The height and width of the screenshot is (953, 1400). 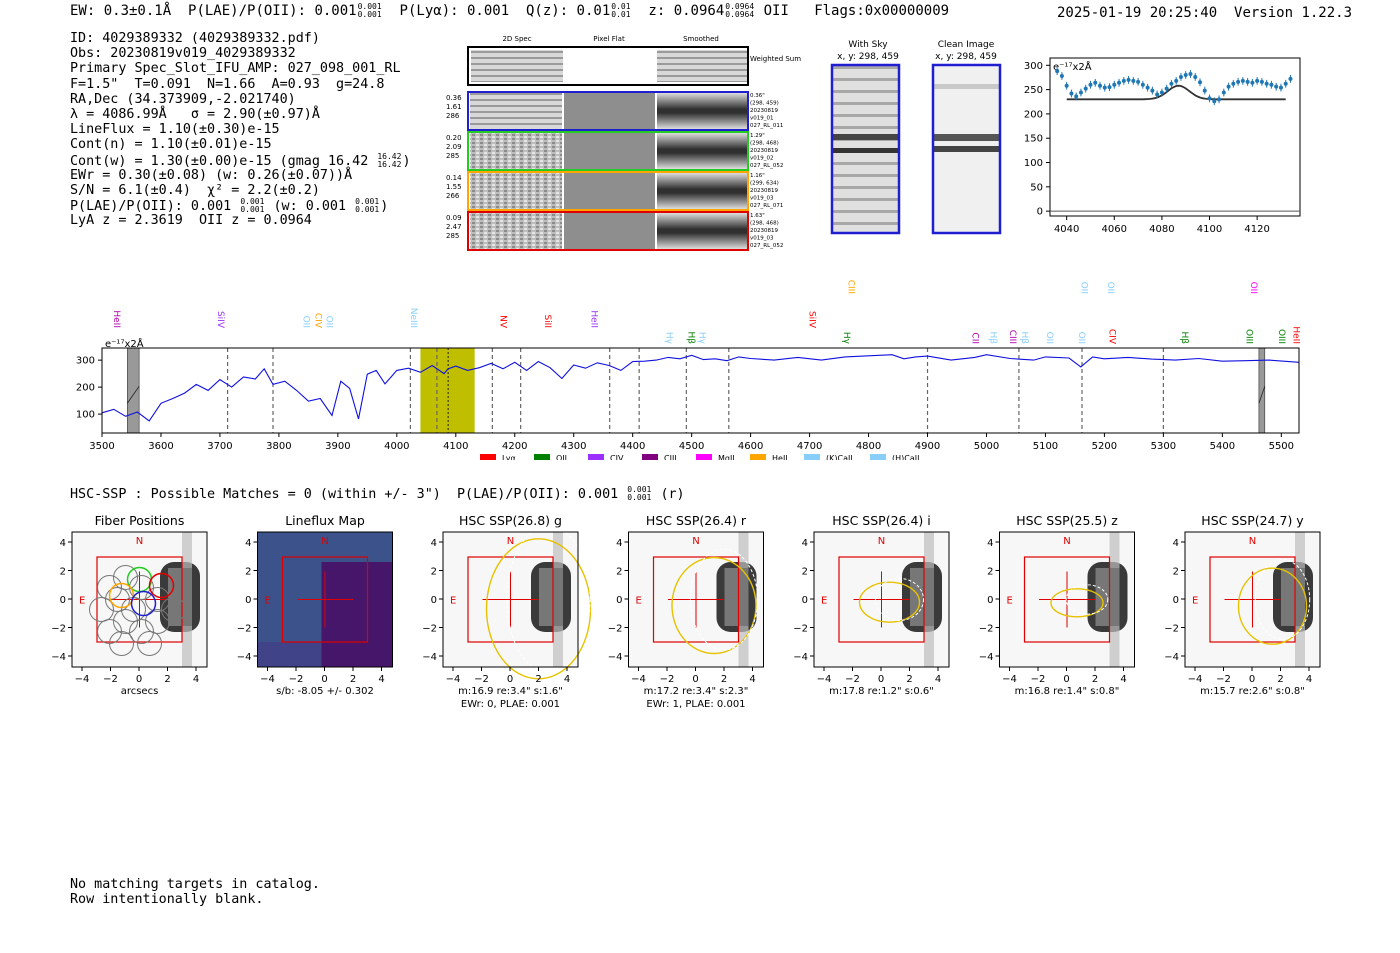 What do you see at coordinates (757, 96) in the screenshot?
I see `cutout-row-right-value: 0.36"` at bounding box center [757, 96].